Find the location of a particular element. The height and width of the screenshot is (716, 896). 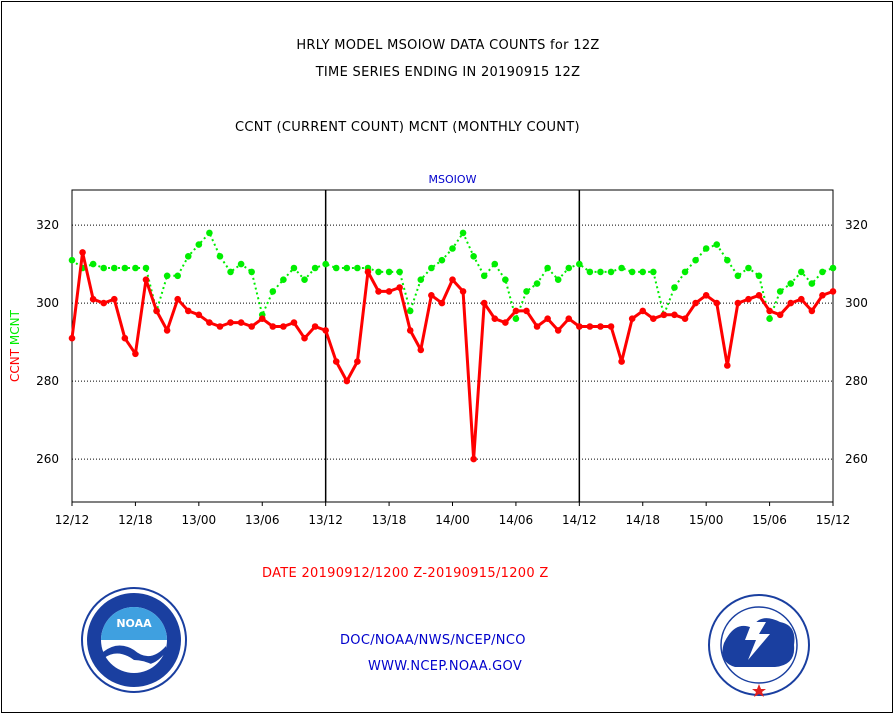

y-tick-label-right: 260 is located at coordinates (856, 459).